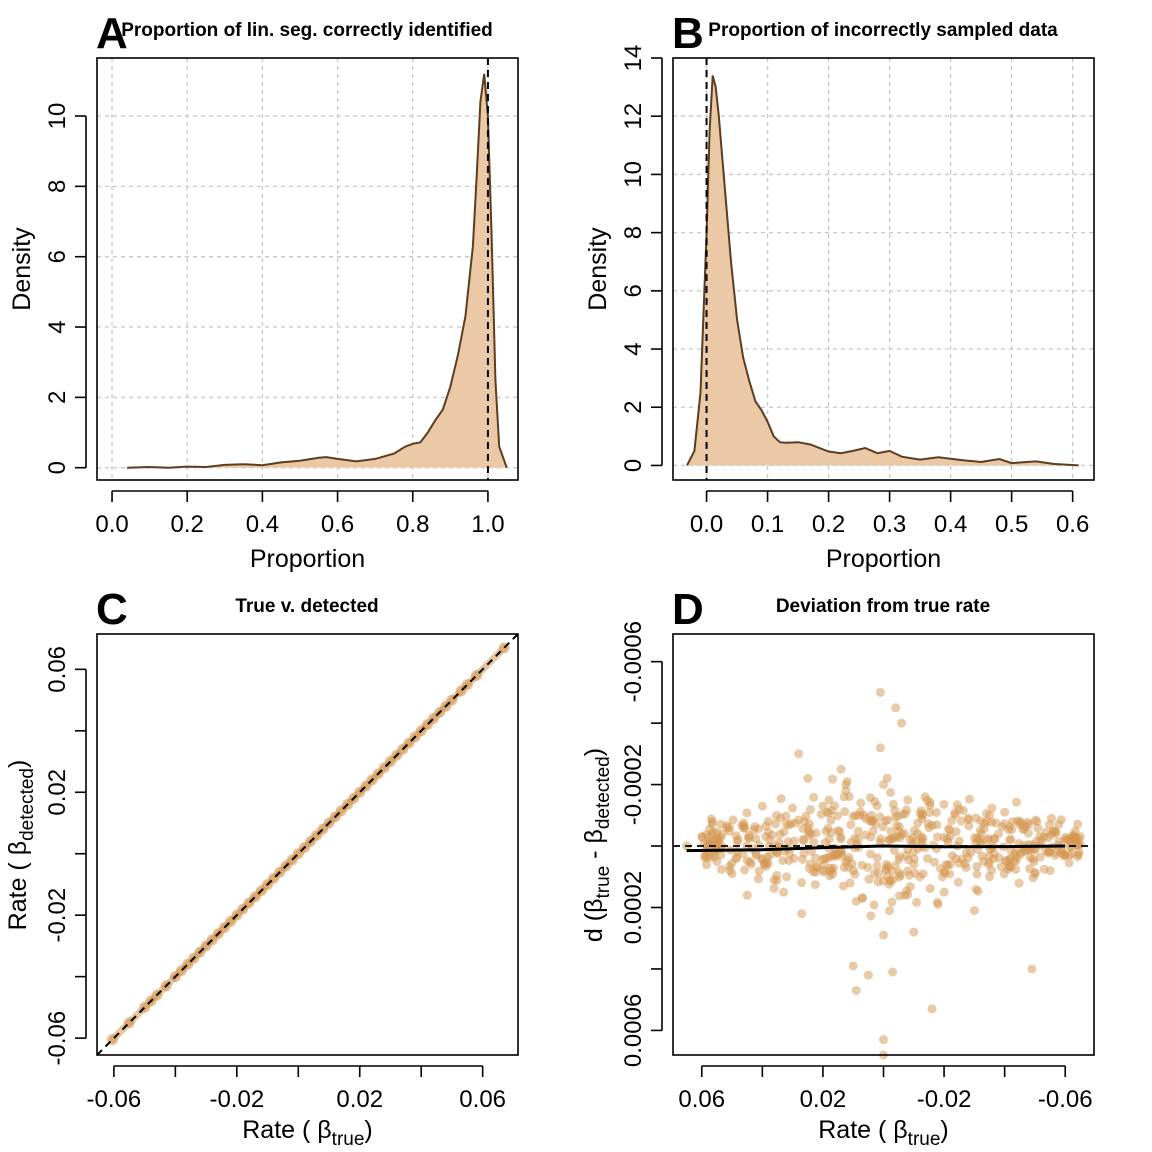 The width and height of the screenshot is (1152, 1152). What do you see at coordinates (348, 1139) in the screenshot?
I see `x-axis-label-sub: true` at bounding box center [348, 1139].